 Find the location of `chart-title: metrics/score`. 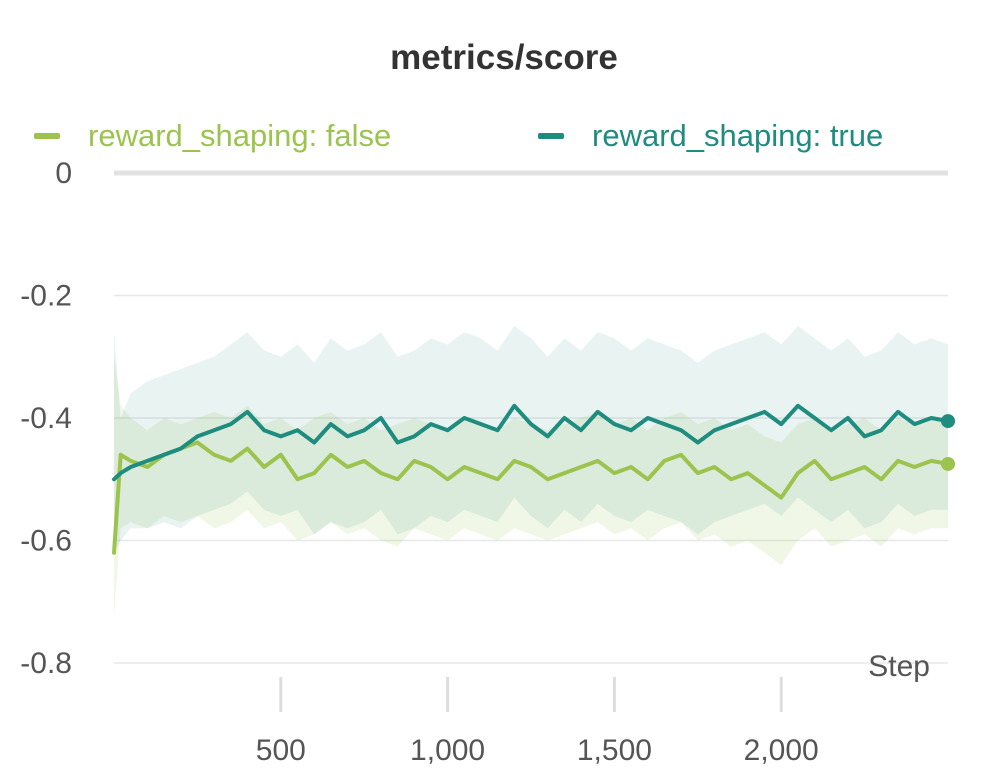

chart-title: metrics/score is located at coordinates (504, 57).